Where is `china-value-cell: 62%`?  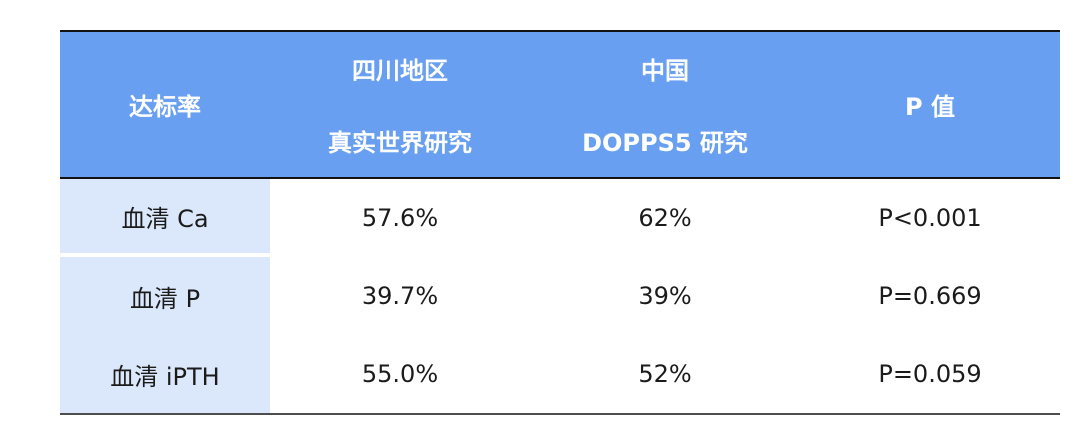 china-value-cell: 62% is located at coordinates (665, 218).